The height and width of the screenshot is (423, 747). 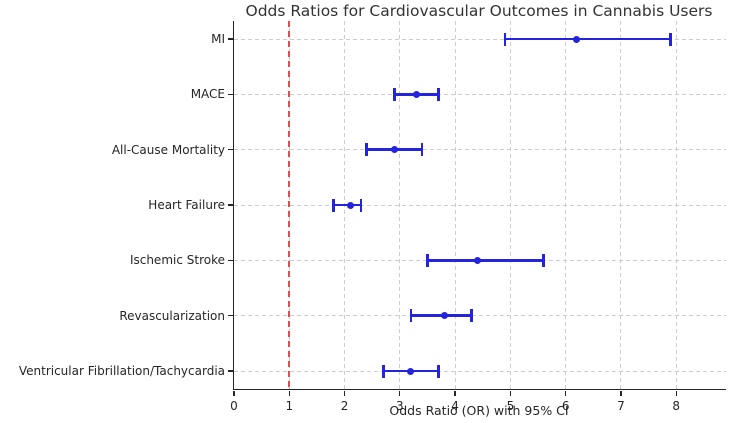 I want to click on x-tick-label: 6, so click(x=565, y=406).